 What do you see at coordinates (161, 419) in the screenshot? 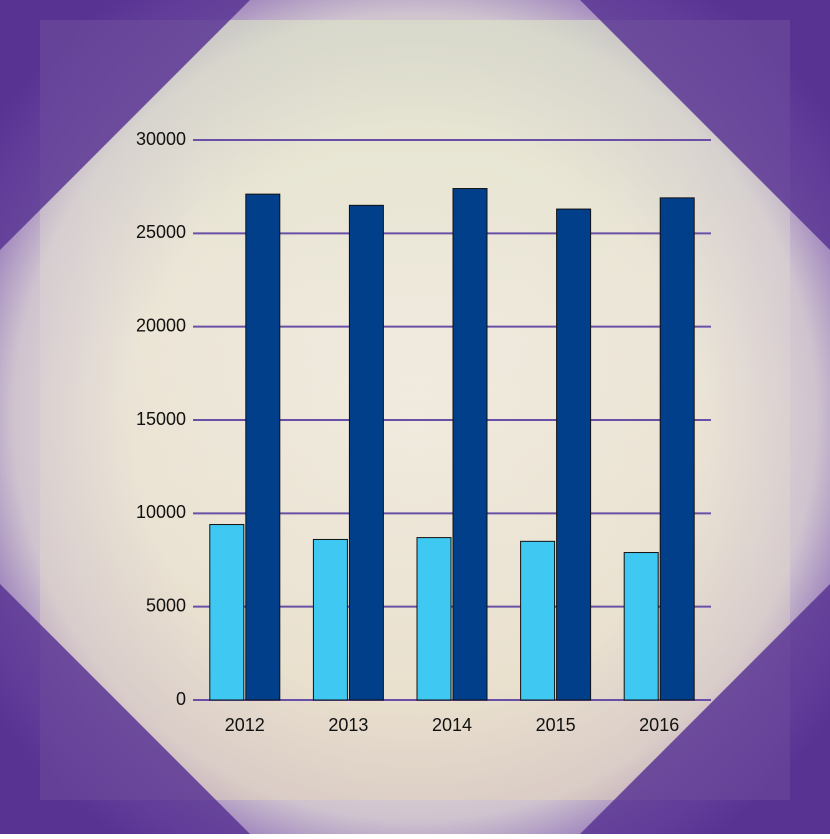
I see `y-tick-label: 15000` at bounding box center [161, 419].